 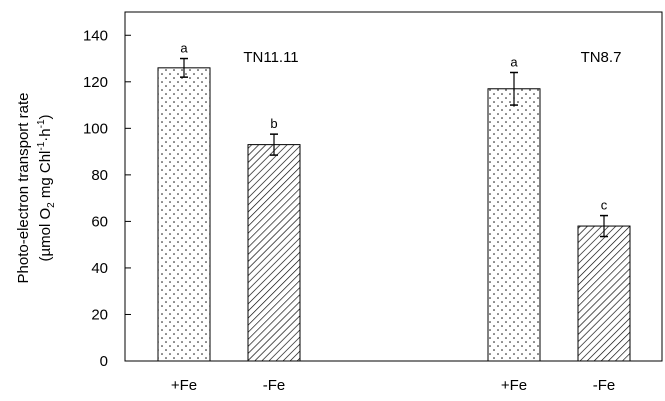 I want to click on significance-letter: b, so click(x=273, y=123).